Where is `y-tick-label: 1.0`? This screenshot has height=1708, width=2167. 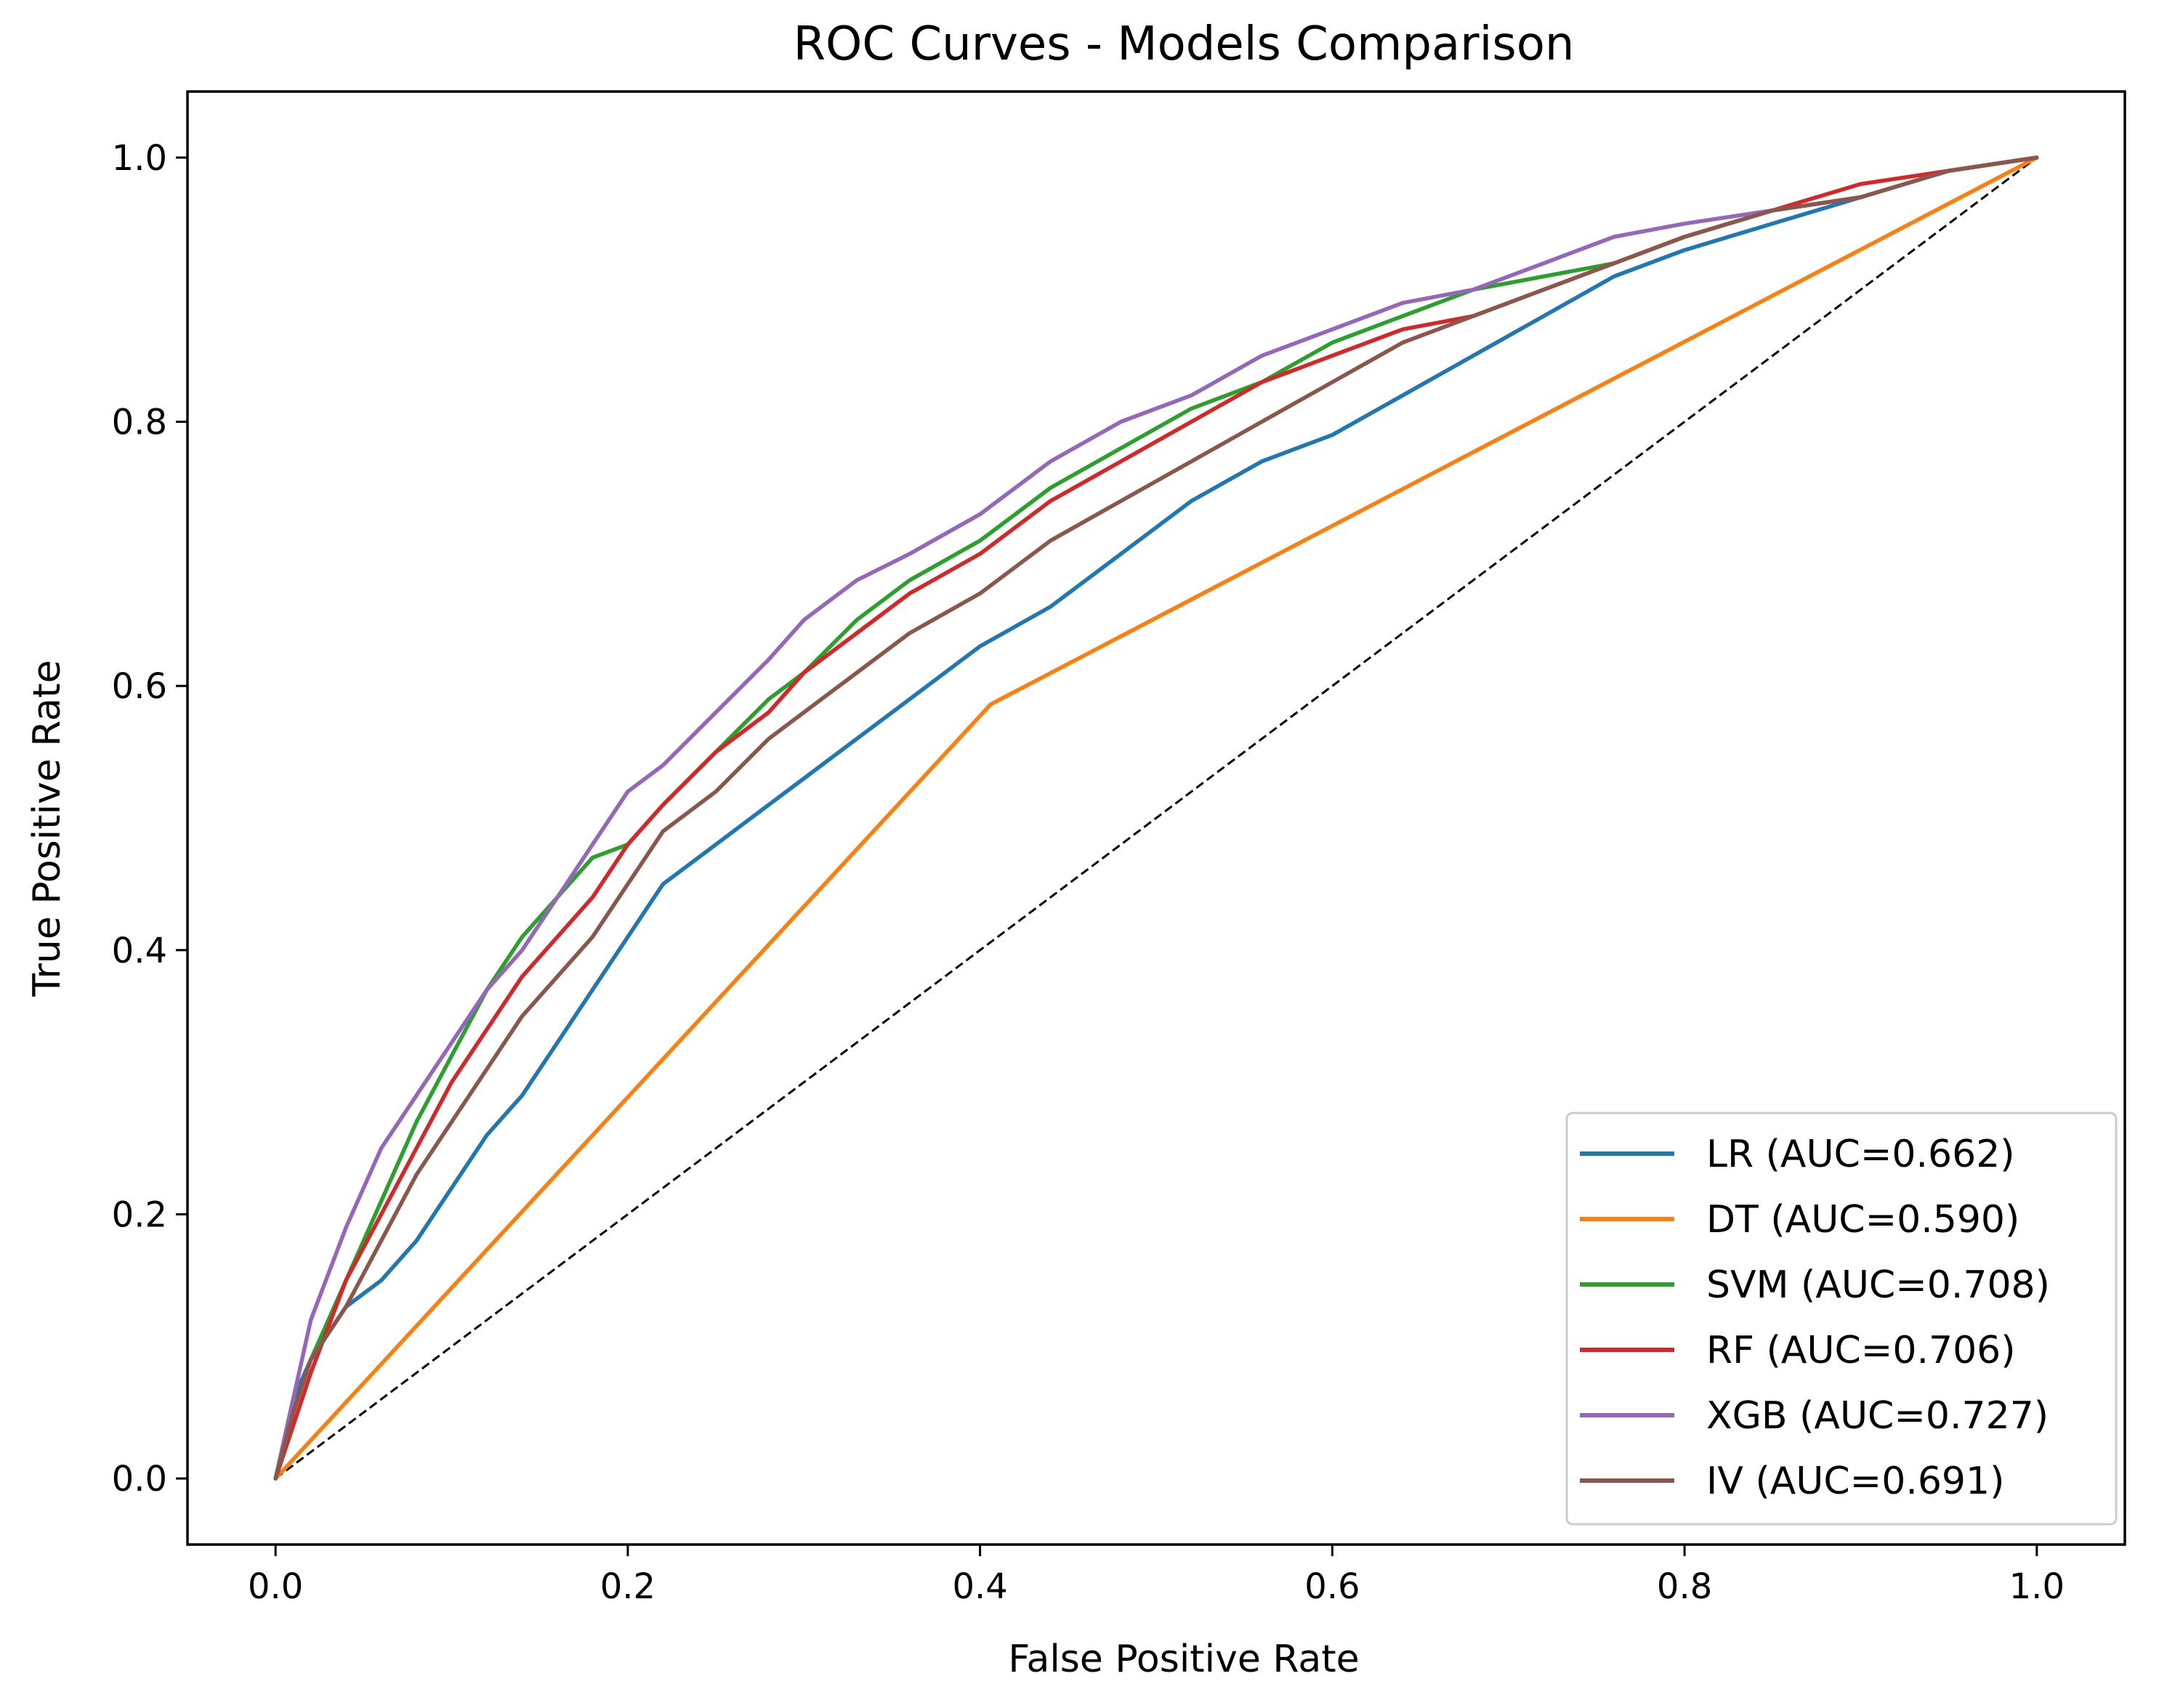 y-tick-label: 1.0 is located at coordinates (139, 158).